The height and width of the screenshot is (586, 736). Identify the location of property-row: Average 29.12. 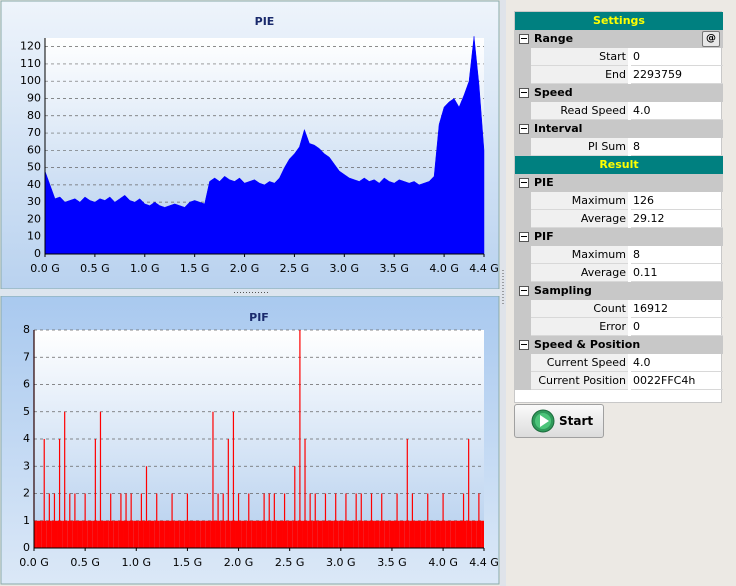
(619, 219).